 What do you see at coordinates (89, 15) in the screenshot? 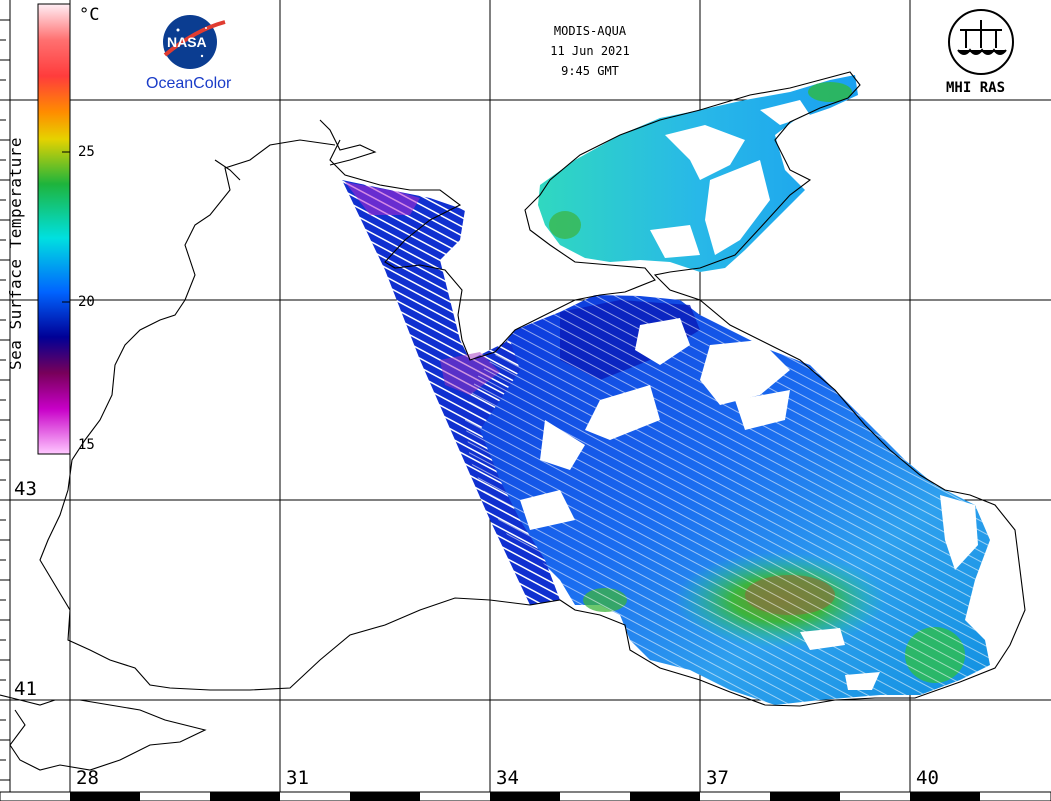
I see `colorbar-unit: °C` at bounding box center [89, 15].